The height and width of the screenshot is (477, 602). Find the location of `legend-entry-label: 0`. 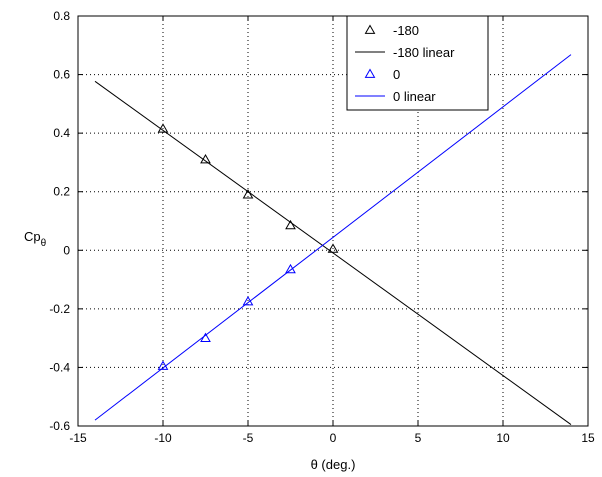

legend-entry-label: 0 is located at coordinates (396, 74).